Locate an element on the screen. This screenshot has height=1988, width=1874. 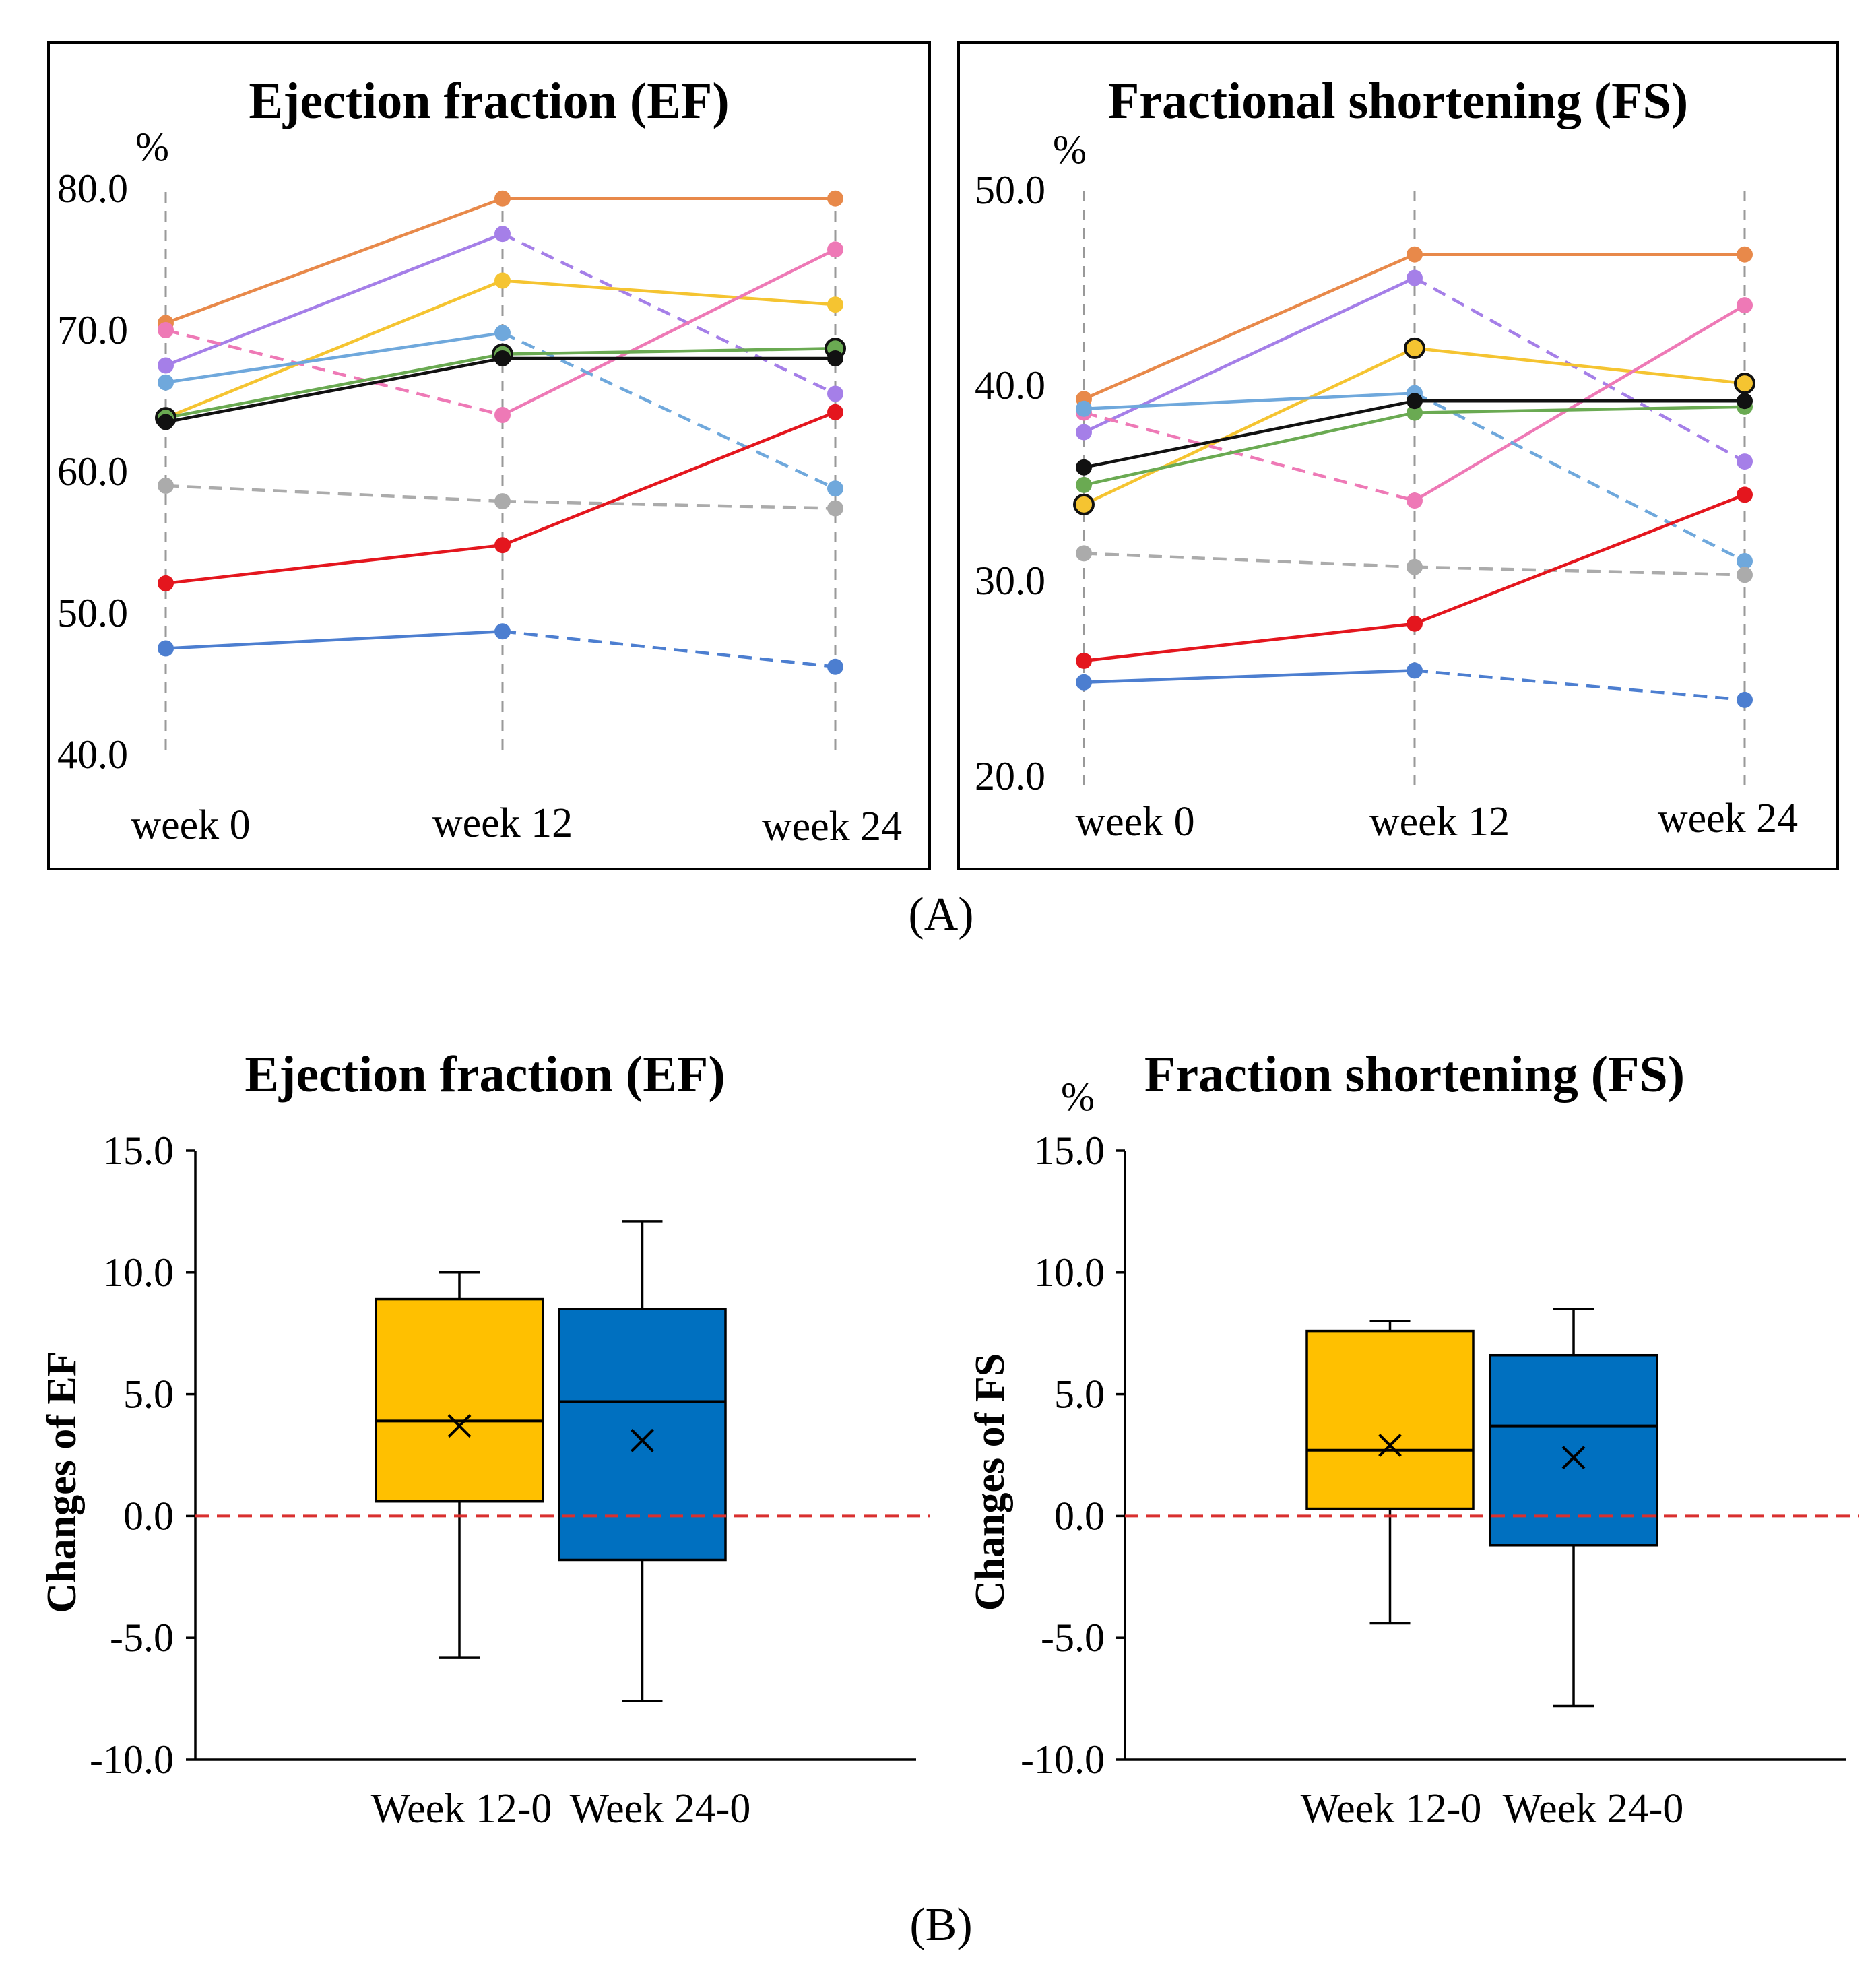
panel-b-label: (B) is located at coordinates (940, 1925).